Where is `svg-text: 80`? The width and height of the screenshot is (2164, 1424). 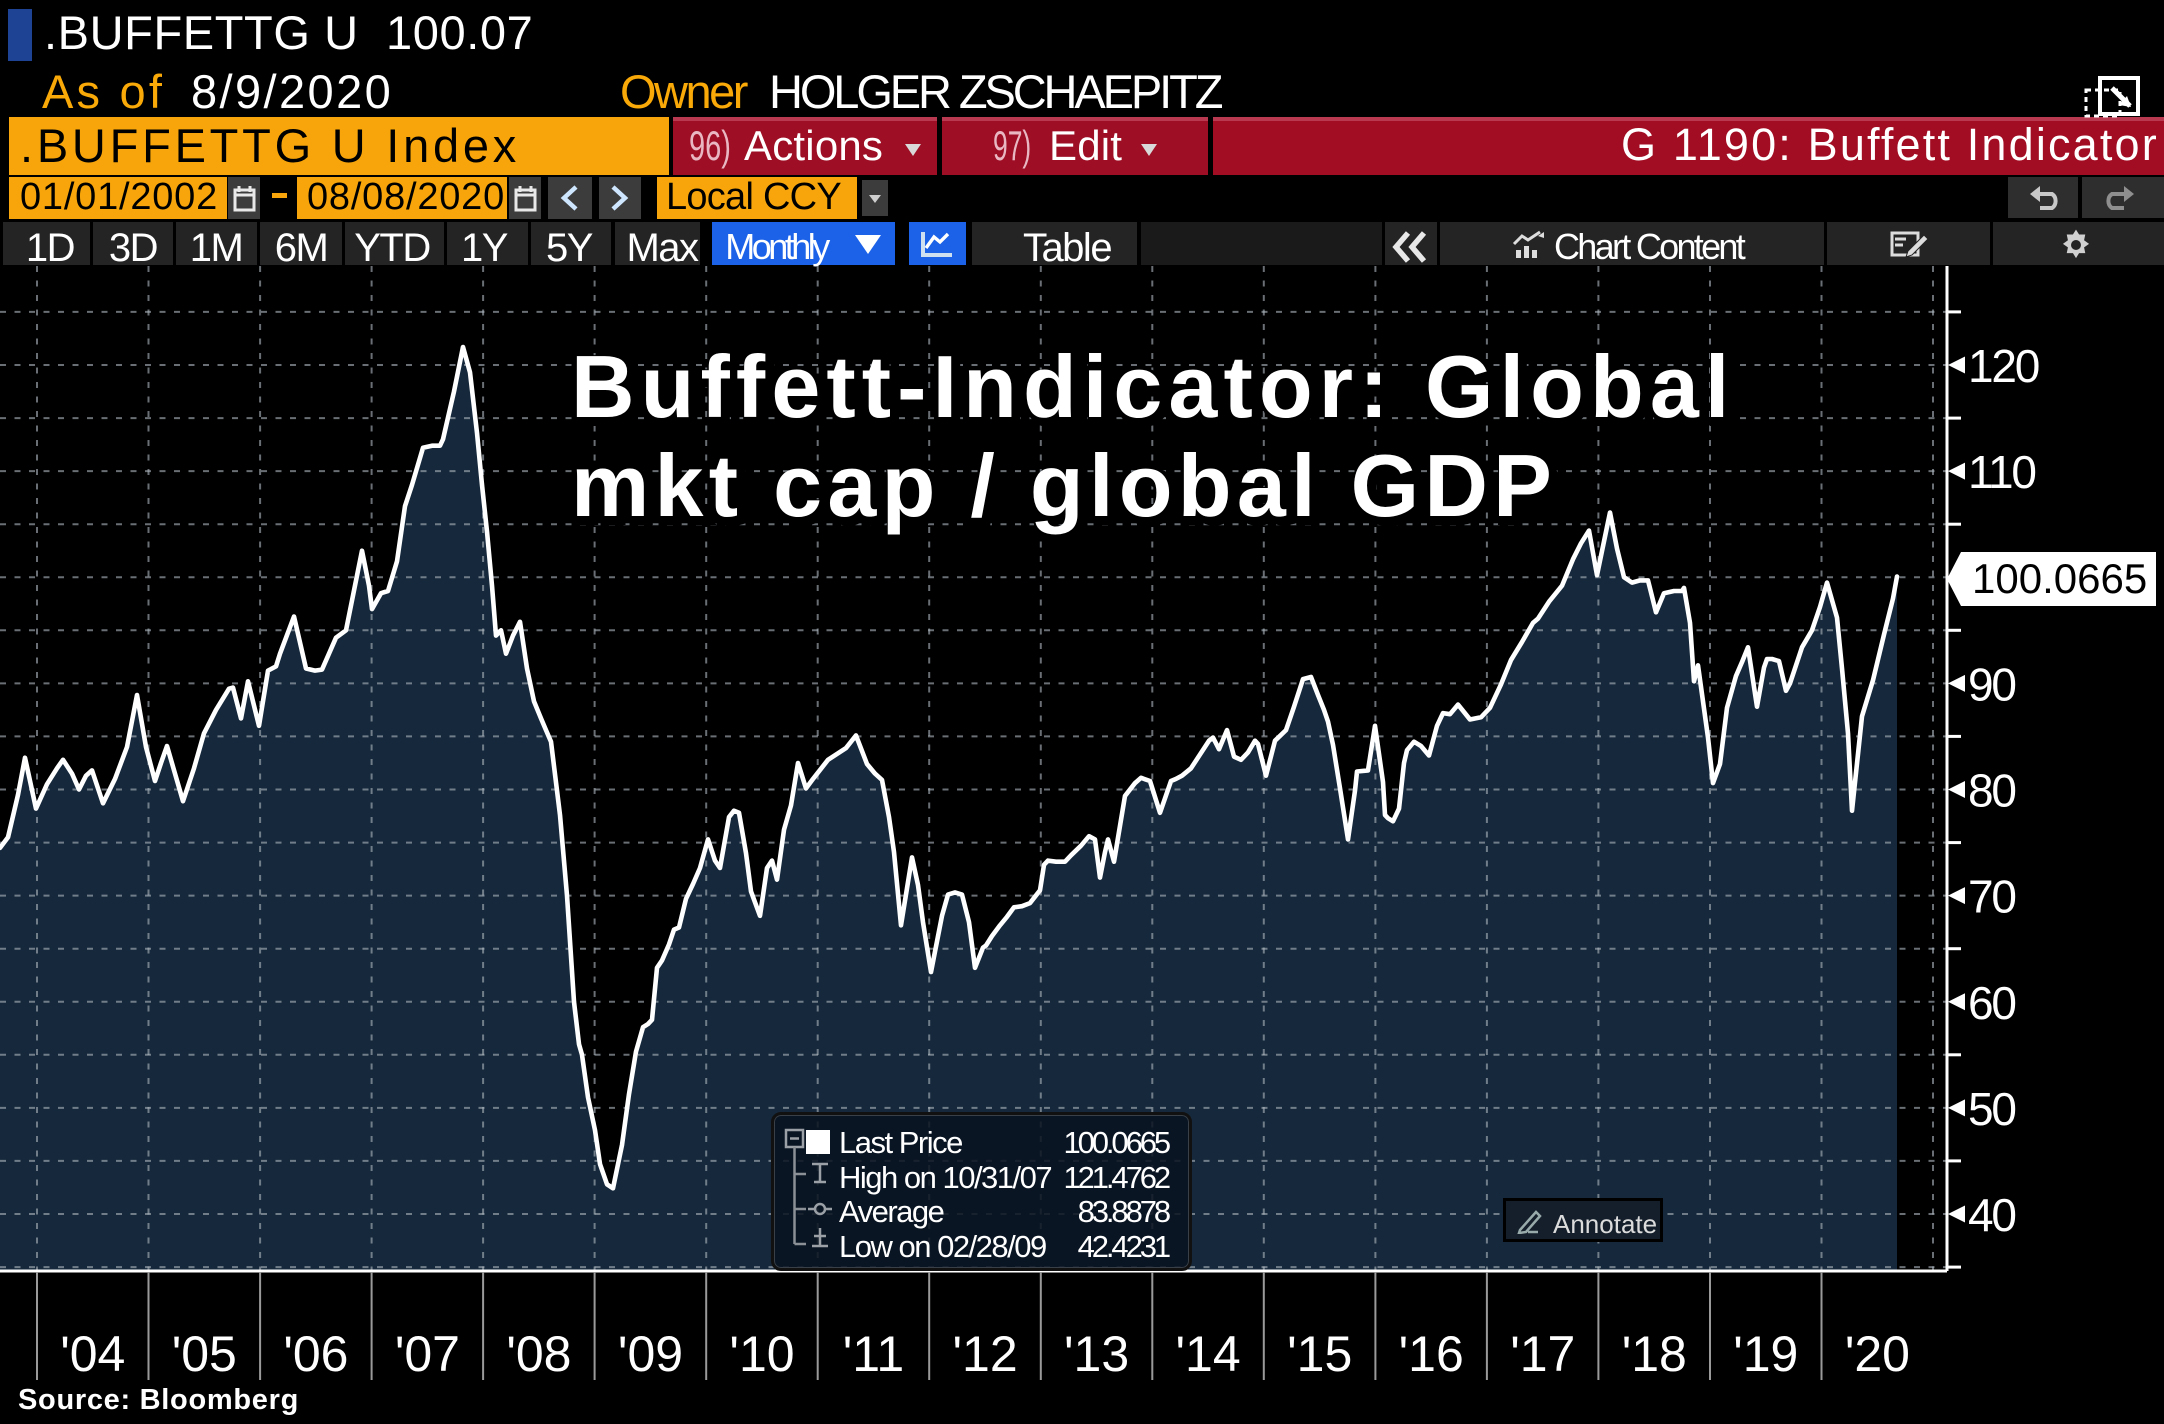 svg-text: 80 is located at coordinates (1991, 791).